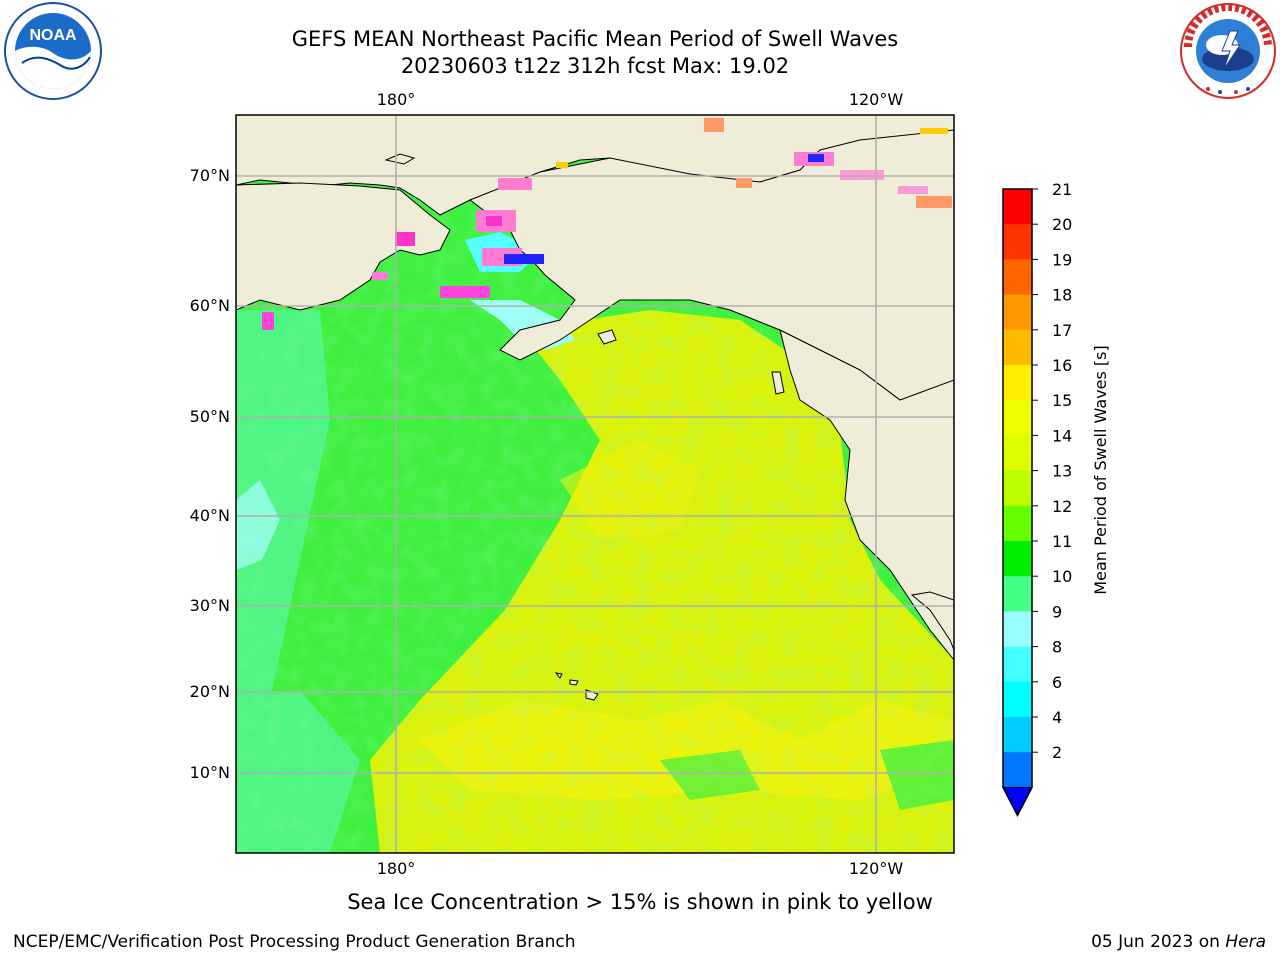  I want to click on colorbar-tick-label: 19, so click(1062, 259).